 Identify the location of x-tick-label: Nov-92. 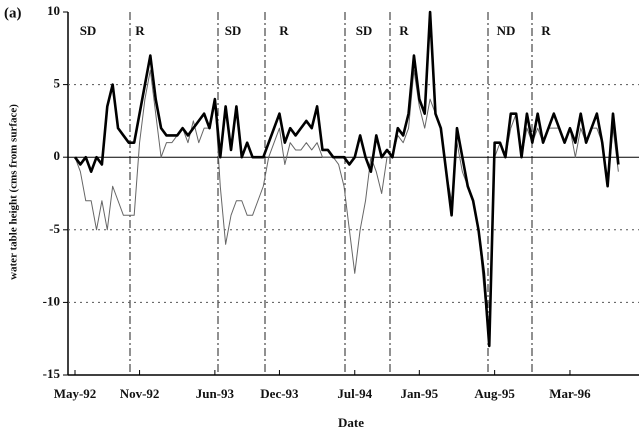
(140, 393).